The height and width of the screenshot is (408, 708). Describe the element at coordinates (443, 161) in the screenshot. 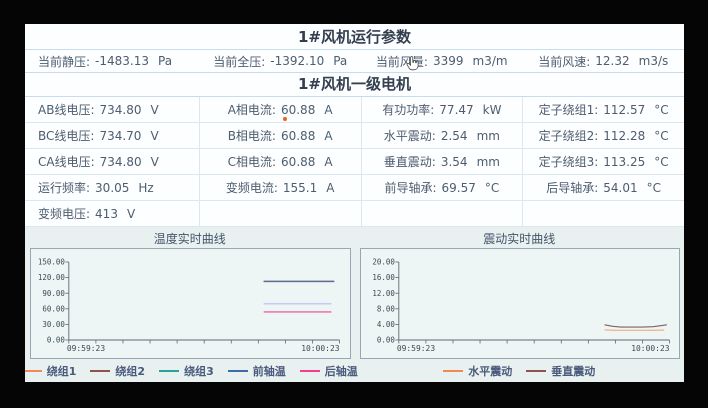

I see `param-cell-r3-3: 垂直震动: 3.54 mm` at that location.